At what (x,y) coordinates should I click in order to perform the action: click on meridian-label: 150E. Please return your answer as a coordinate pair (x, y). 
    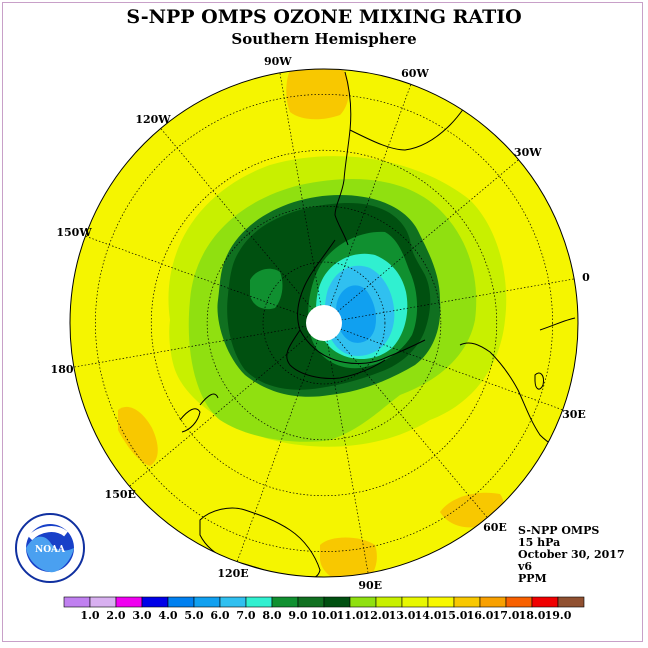
    Looking at the image, I should click on (120, 494).